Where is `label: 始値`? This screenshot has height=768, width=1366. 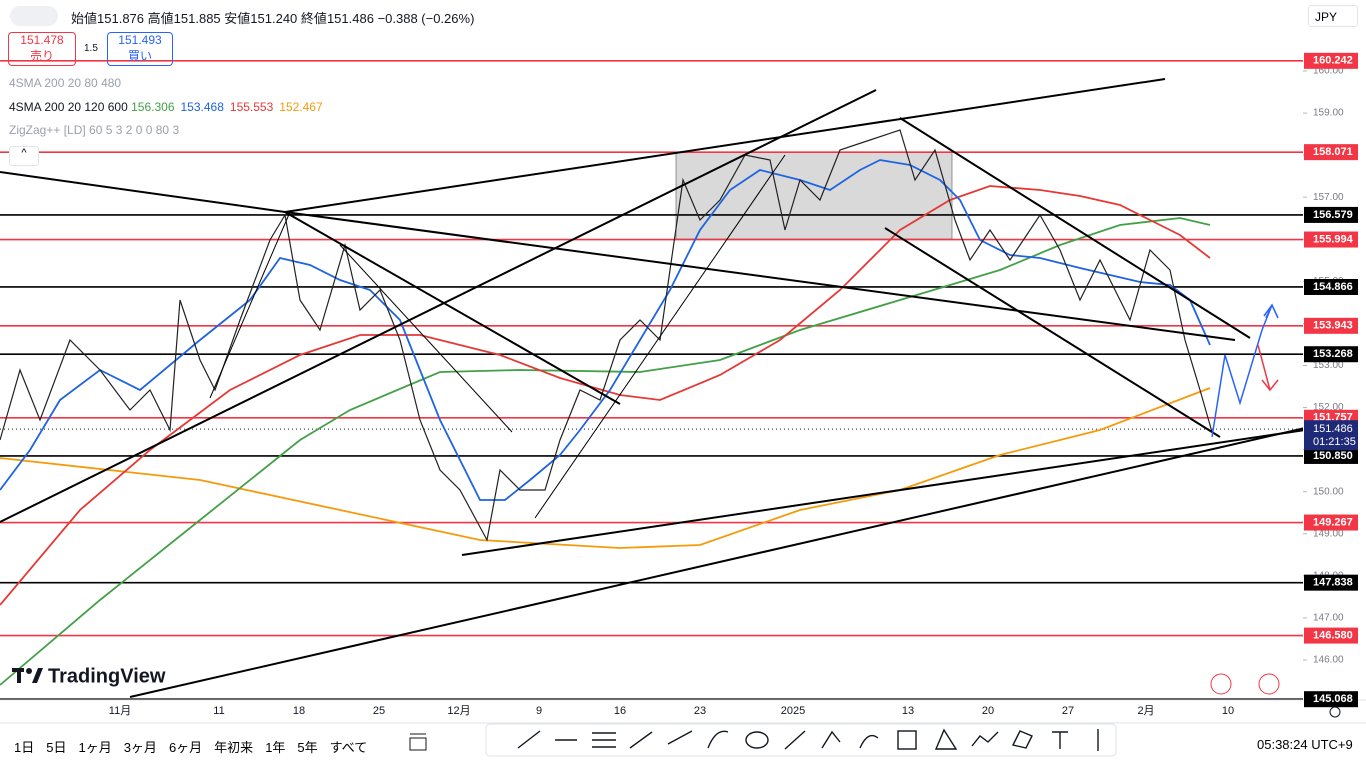
label: 始値 is located at coordinates (84, 18).